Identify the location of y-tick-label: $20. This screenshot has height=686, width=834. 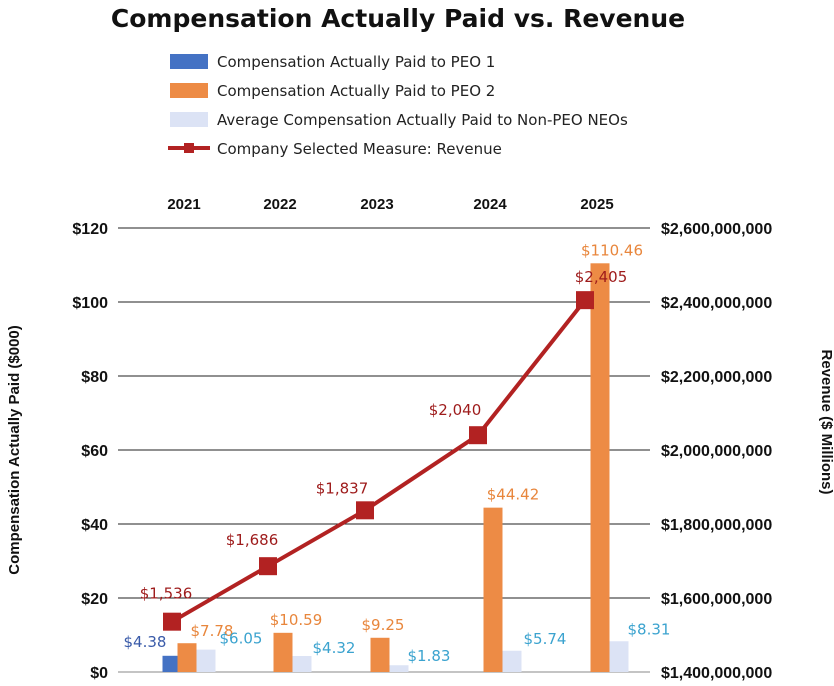
(94, 599).